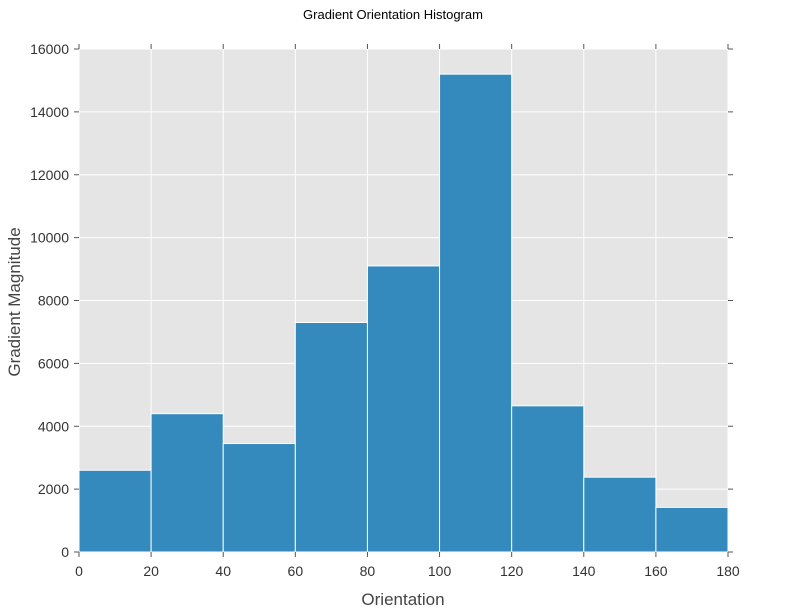  What do you see at coordinates (53, 363) in the screenshot?
I see `y-tick-label: 6000` at bounding box center [53, 363].